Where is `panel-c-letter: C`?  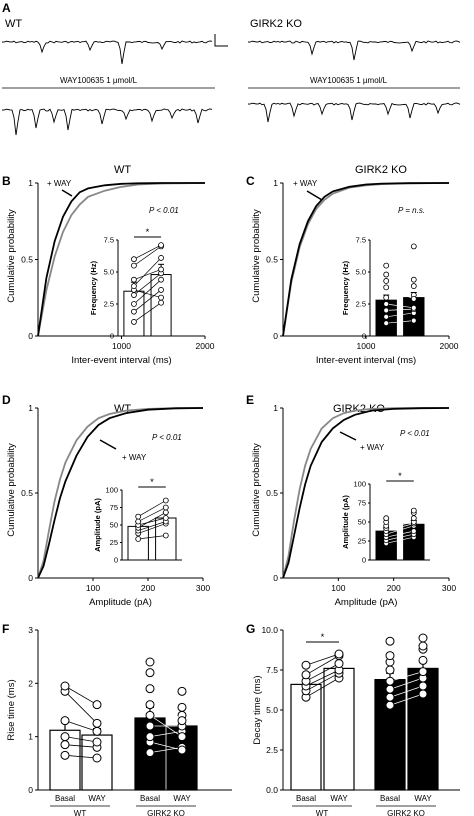 panel-c-letter: C is located at coordinates (250, 181).